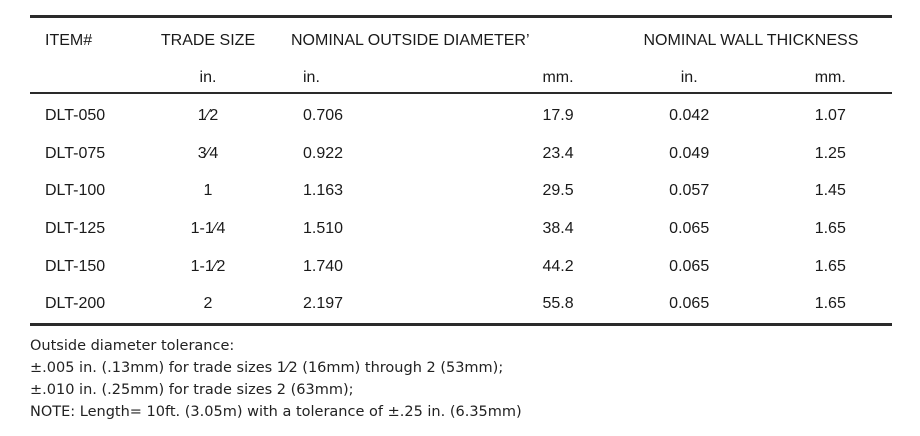 The image size is (920, 436). What do you see at coordinates (751, 40) in the screenshot?
I see `header-wall-thickness: NOMINAL WALL THICKNESS` at bounding box center [751, 40].